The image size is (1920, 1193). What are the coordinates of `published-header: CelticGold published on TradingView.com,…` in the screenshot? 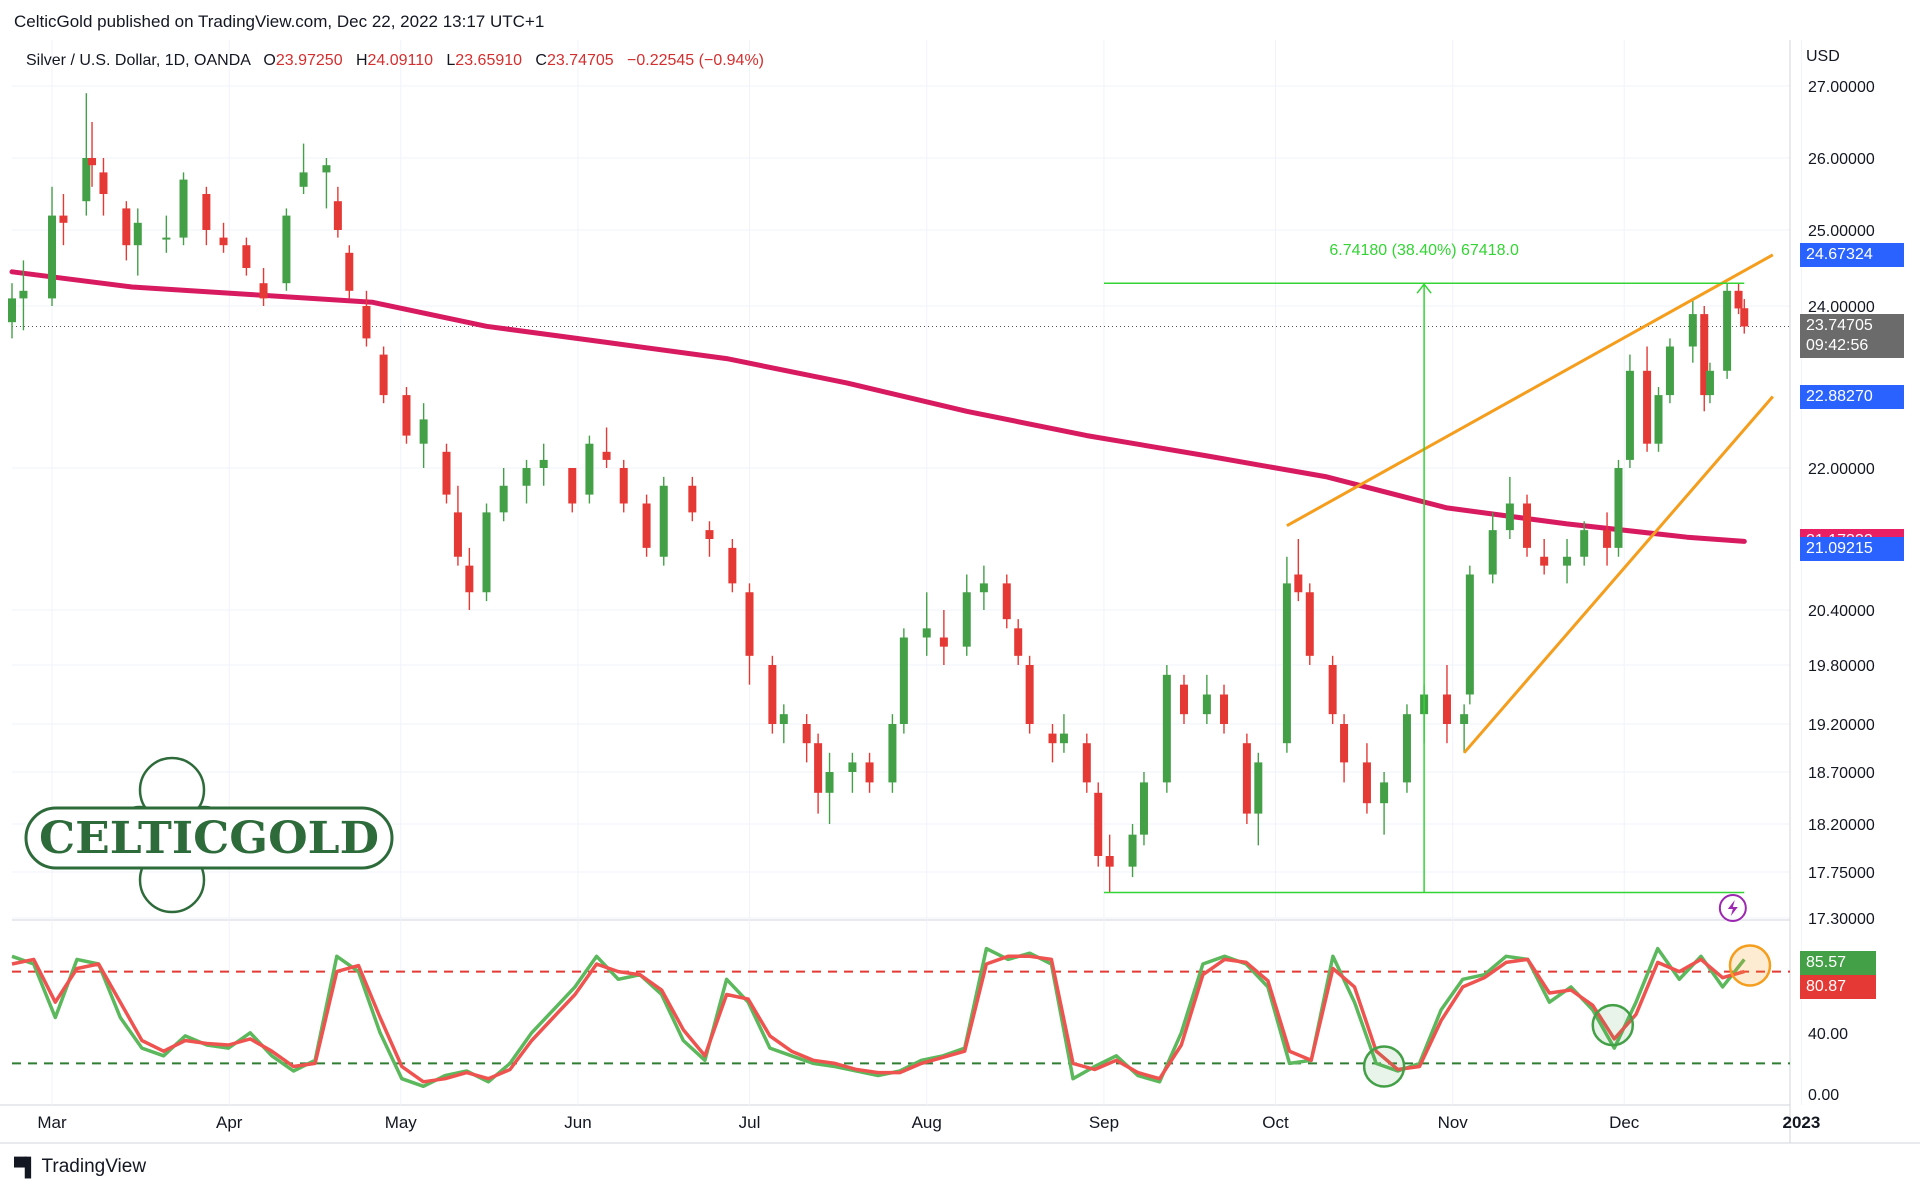 It's located at (279, 21).